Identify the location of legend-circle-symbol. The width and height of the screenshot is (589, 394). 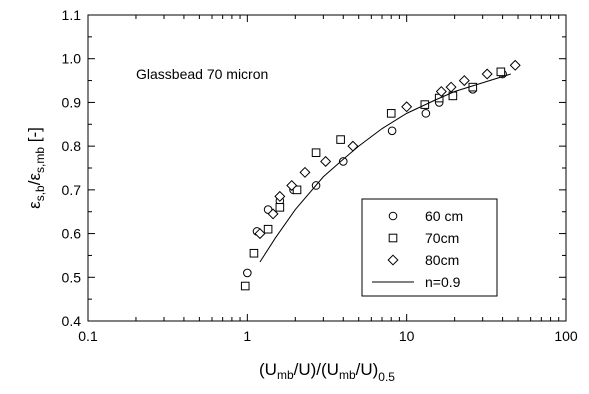
(393, 216).